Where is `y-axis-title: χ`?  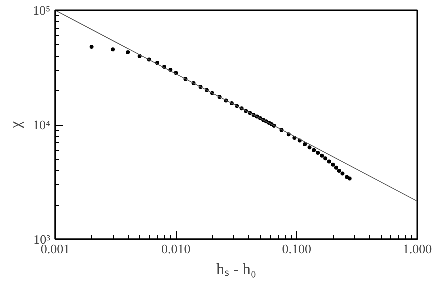 y-axis-title: χ is located at coordinates (16, 125).